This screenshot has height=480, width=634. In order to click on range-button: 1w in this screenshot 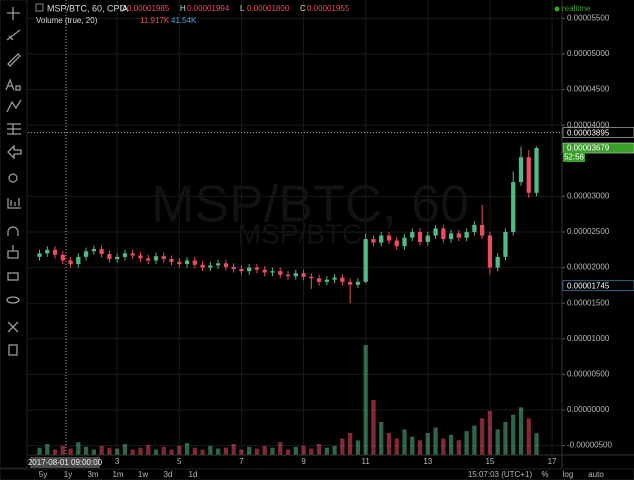, I will do `click(143, 474)`.